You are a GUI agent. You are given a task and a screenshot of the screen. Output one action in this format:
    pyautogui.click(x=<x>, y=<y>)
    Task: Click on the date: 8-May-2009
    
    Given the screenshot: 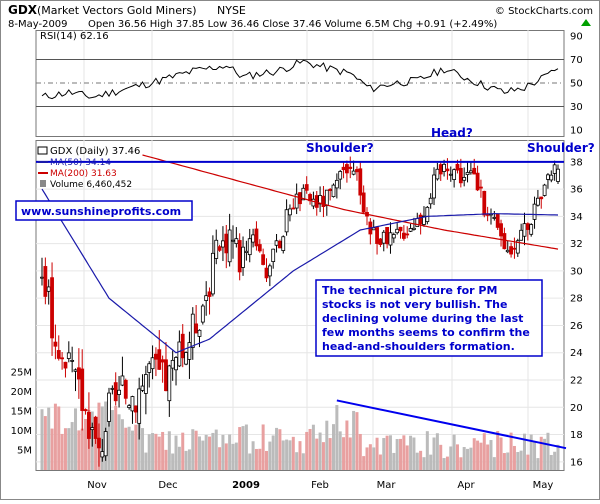 What is the action you would take?
    pyautogui.click(x=38, y=24)
    